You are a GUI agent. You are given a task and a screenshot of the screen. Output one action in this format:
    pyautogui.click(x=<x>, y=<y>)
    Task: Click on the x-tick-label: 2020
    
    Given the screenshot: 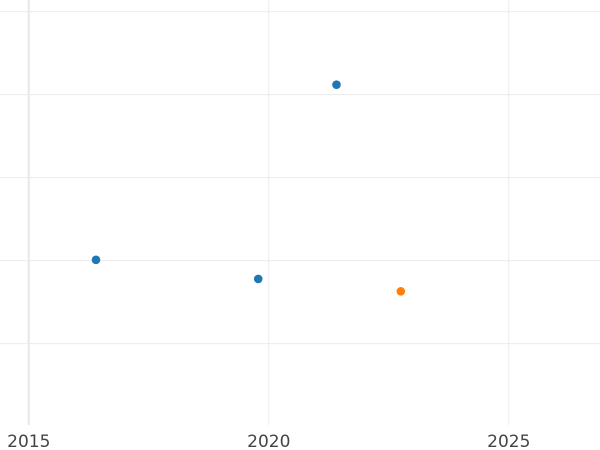 What is the action you would take?
    pyautogui.click(x=268, y=441)
    